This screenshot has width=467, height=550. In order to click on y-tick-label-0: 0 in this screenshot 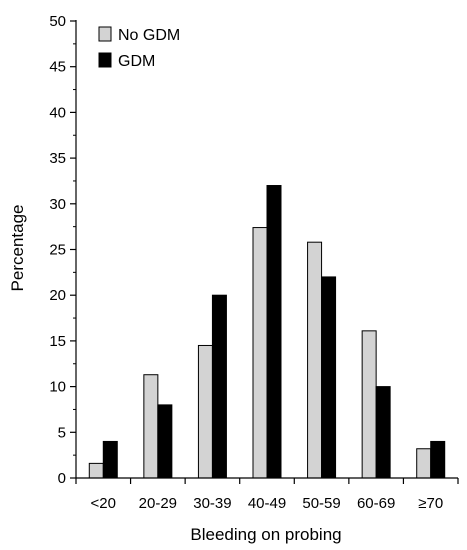, I will do `click(62, 478)`.